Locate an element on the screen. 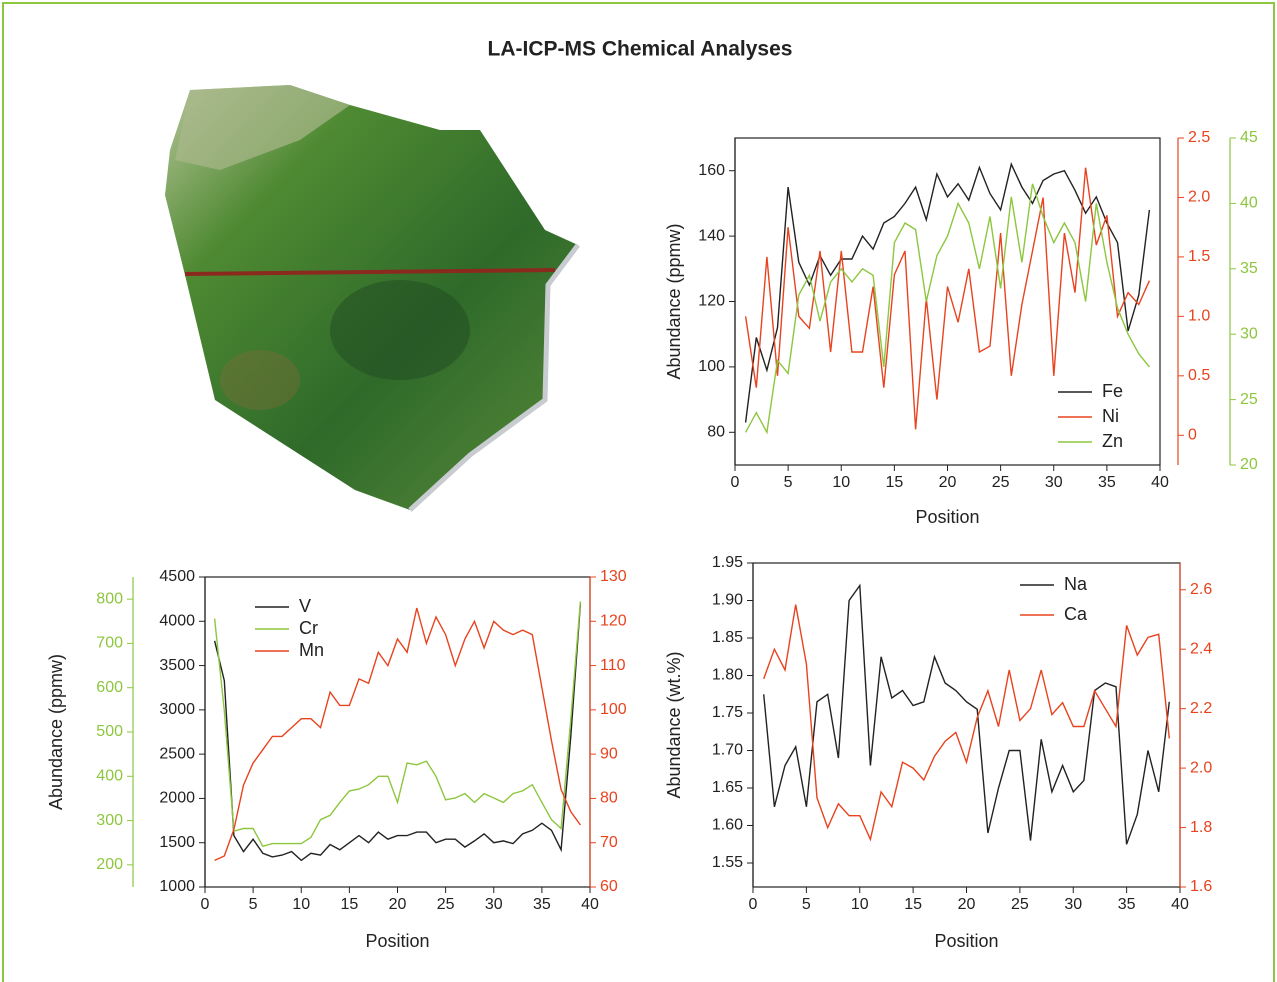 The image size is (1277, 982). y-tick-label: 60 is located at coordinates (609, 886).